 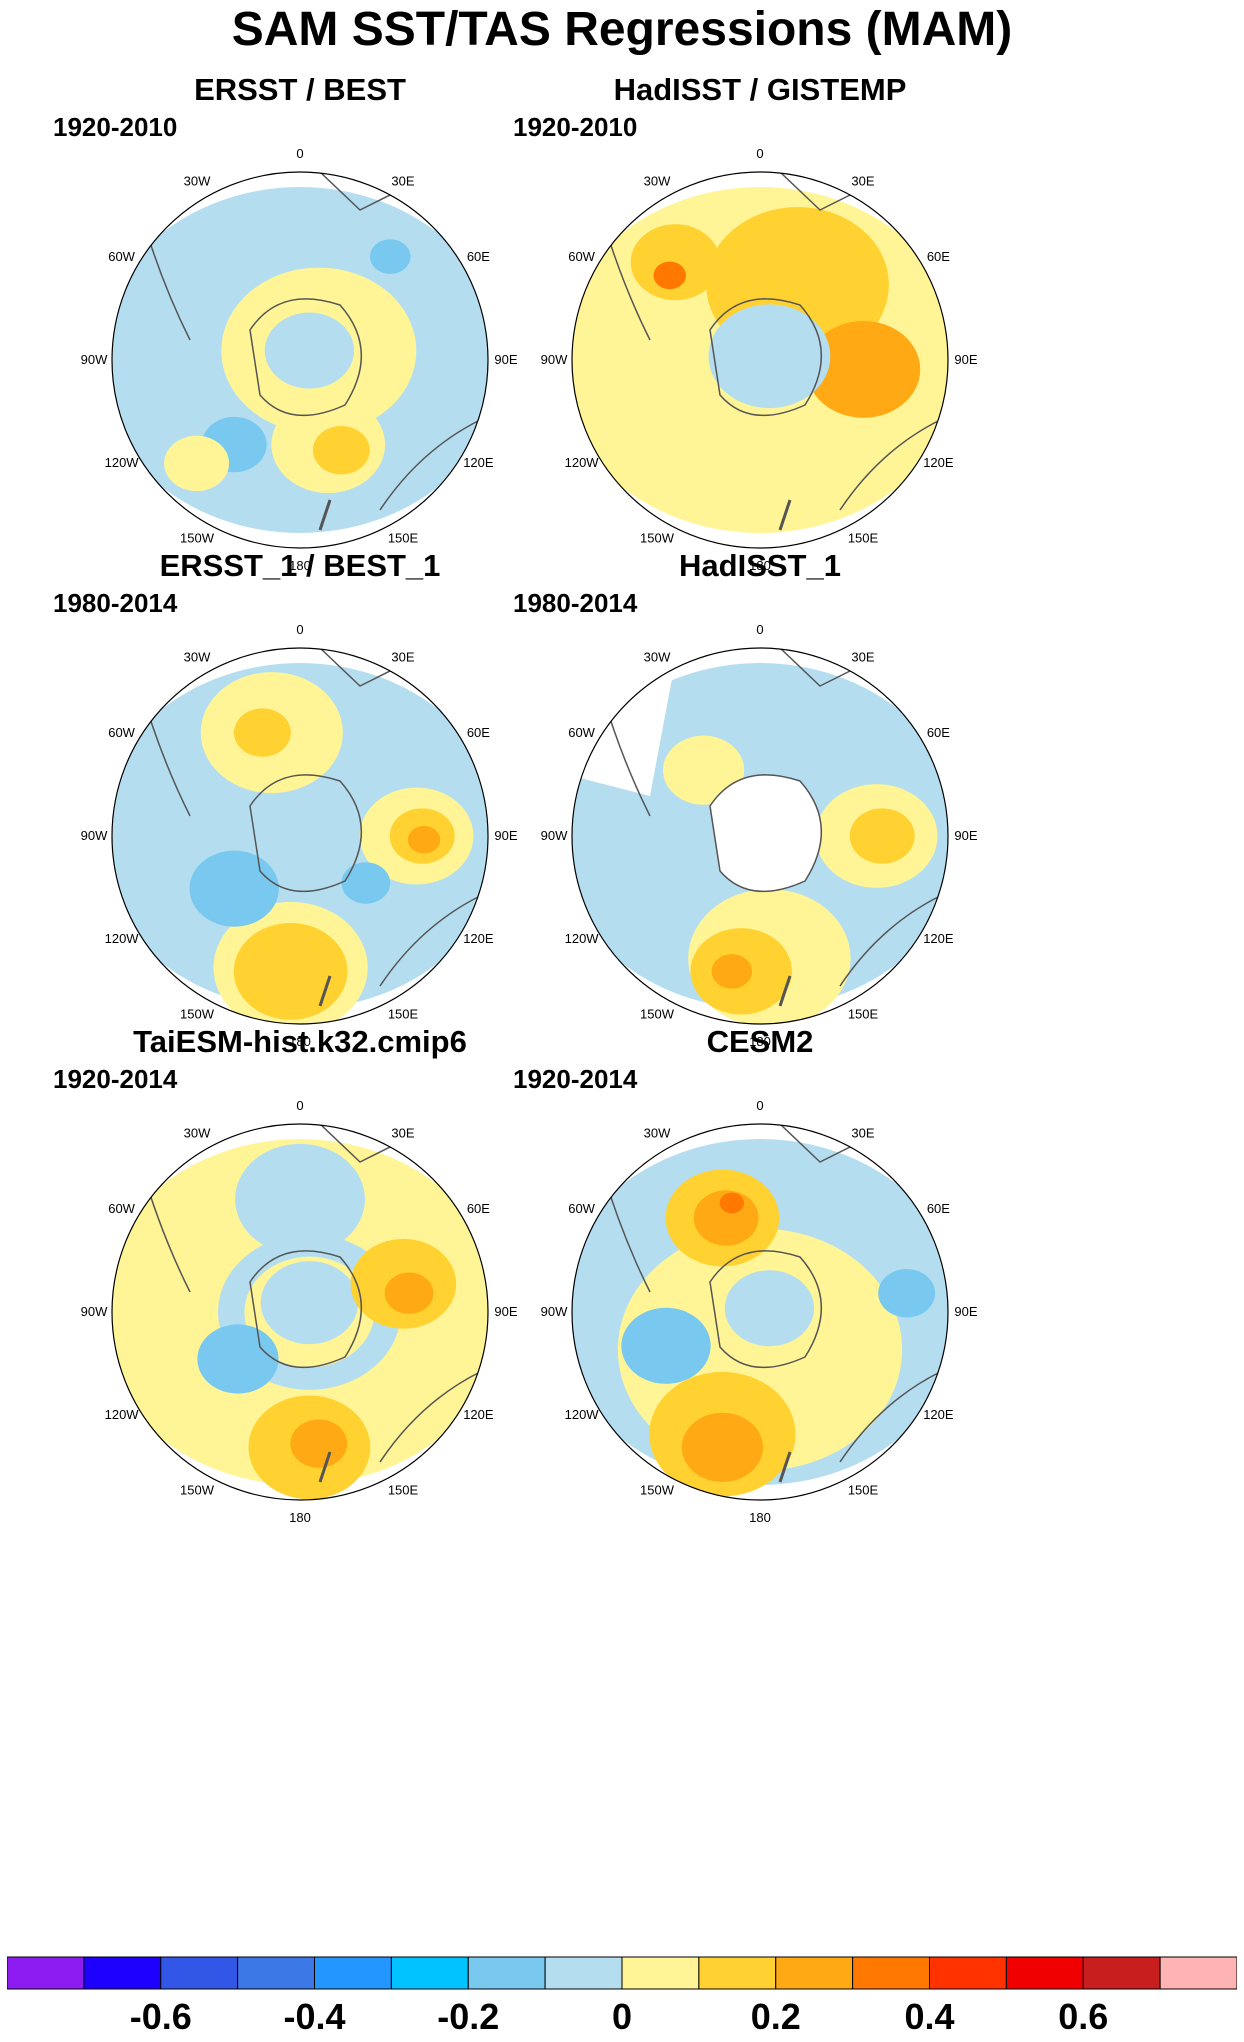 I want to click on panel-title: ERSST / BEST, so click(x=300, y=89).